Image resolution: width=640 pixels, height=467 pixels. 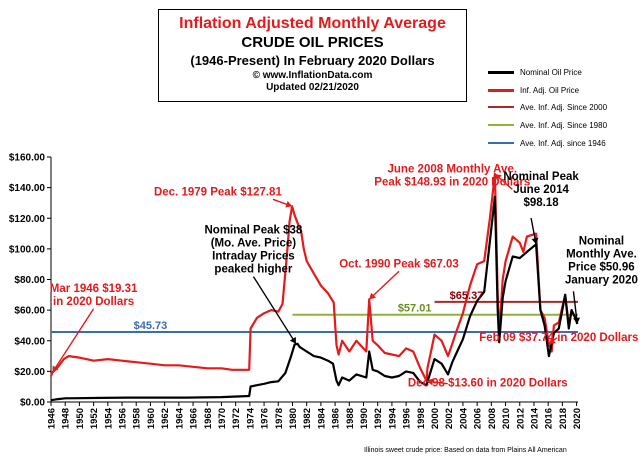 What do you see at coordinates (501, 90) in the screenshot?
I see `legend-swatch-inflation-adjusted` at bounding box center [501, 90].